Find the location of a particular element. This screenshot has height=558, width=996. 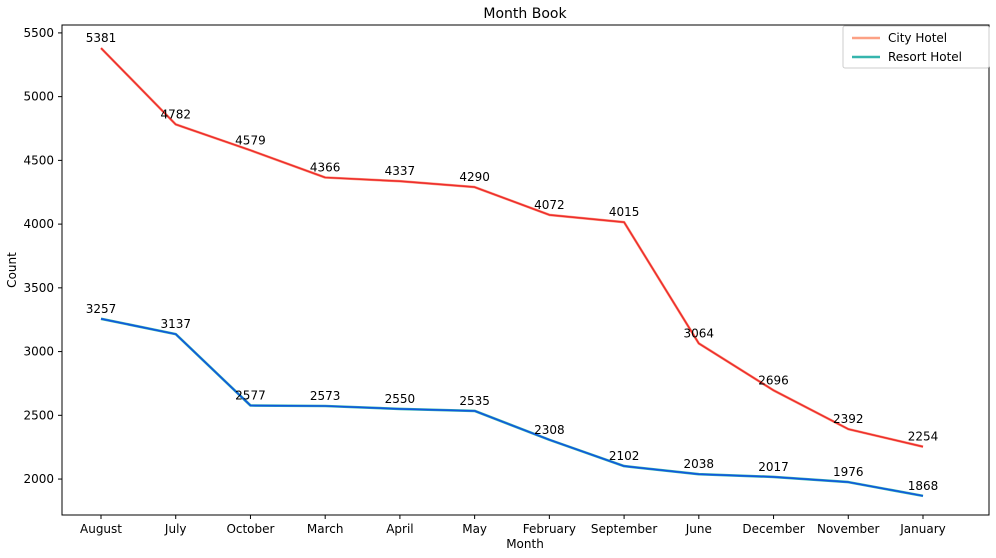

y-tick-label: 2000 is located at coordinates (38, 479).